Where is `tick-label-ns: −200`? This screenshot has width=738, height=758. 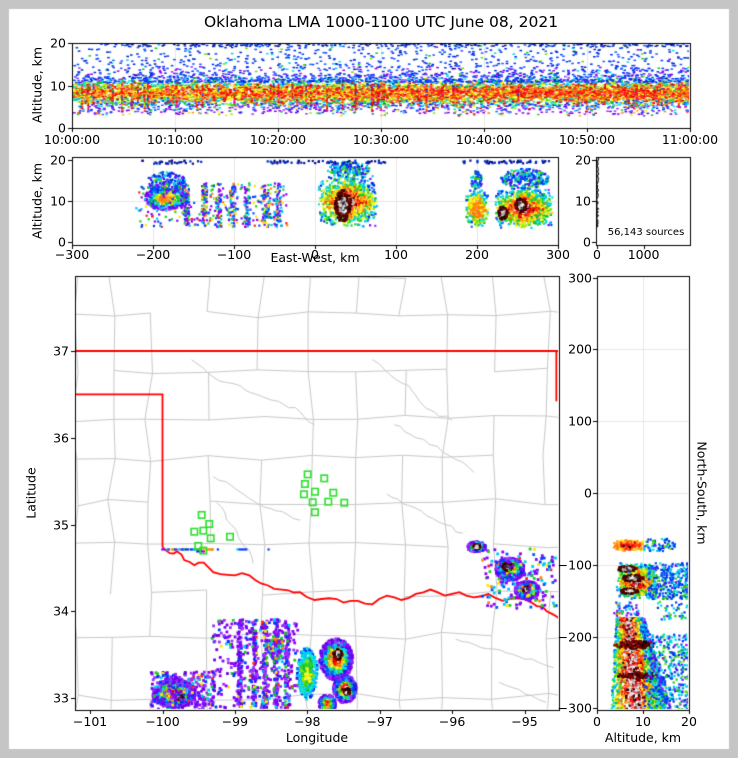
tick-label-ns: −200 is located at coordinates (574, 637).